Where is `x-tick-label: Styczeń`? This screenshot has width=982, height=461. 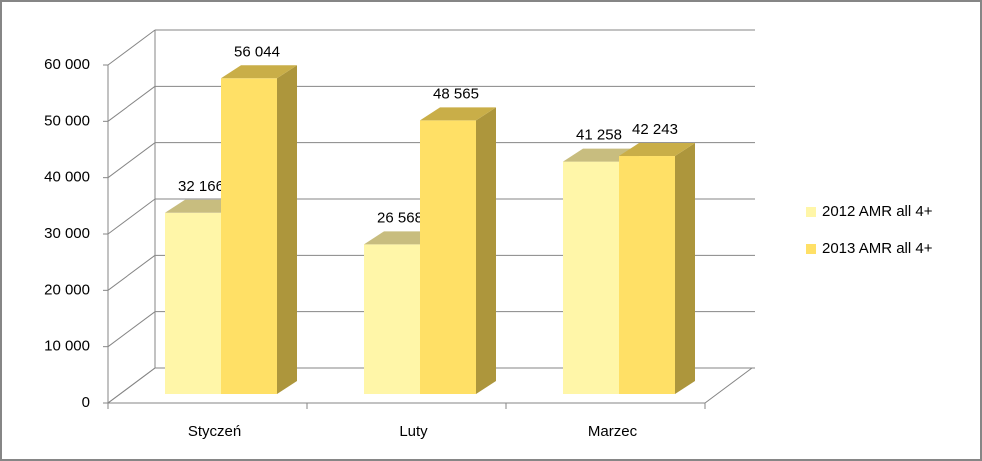
x-tick-label: Styczeń is located at coordinates (214, 431).